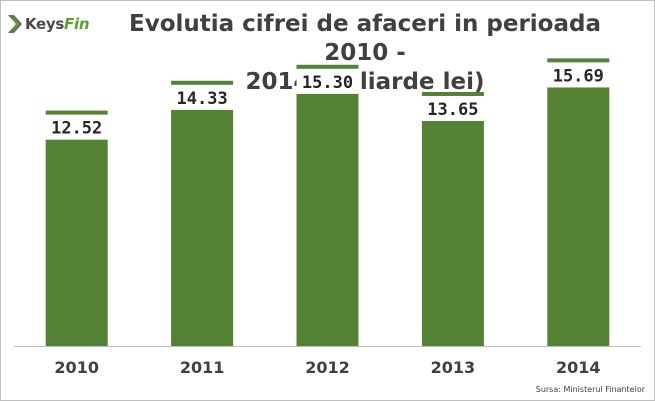  What do you see at coordinates (76, 112) in the screenshot?
I see `bar-cap-2010` at bounding box center [76, 112].